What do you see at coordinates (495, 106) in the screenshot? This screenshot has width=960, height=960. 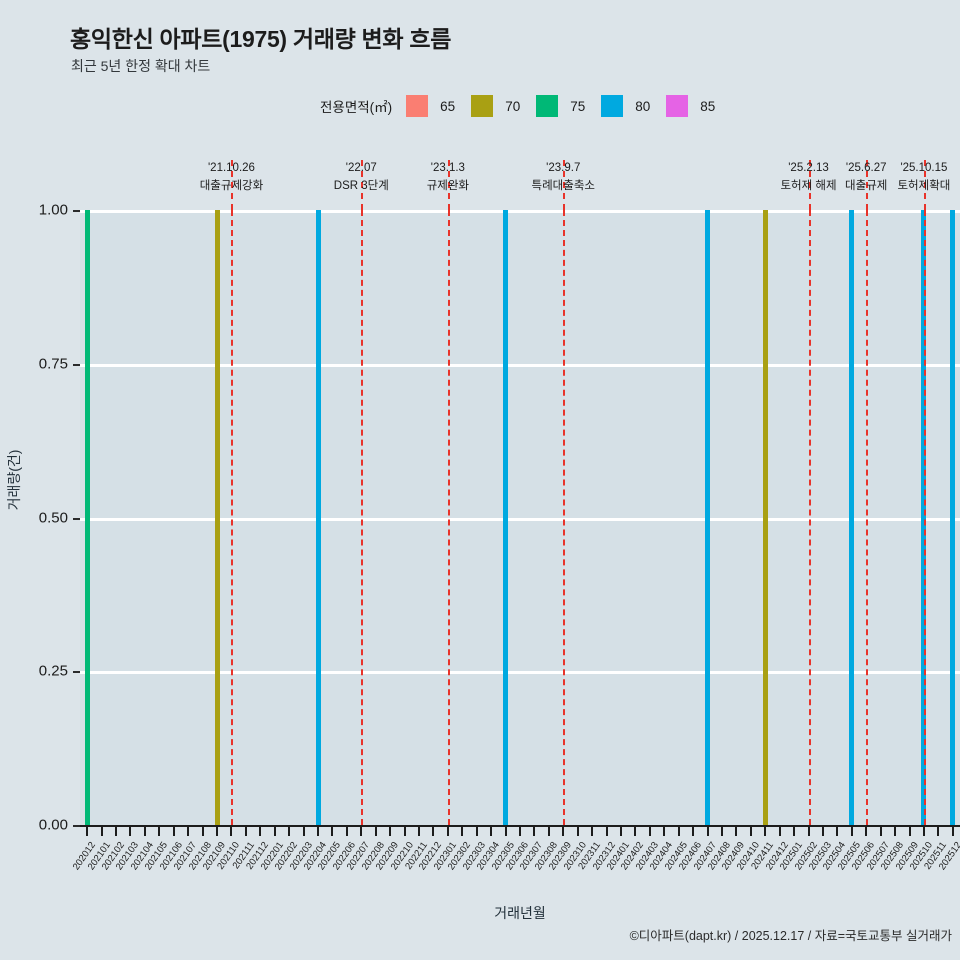 I see `legend-item-70: 70` at bounding box center [495, 106].